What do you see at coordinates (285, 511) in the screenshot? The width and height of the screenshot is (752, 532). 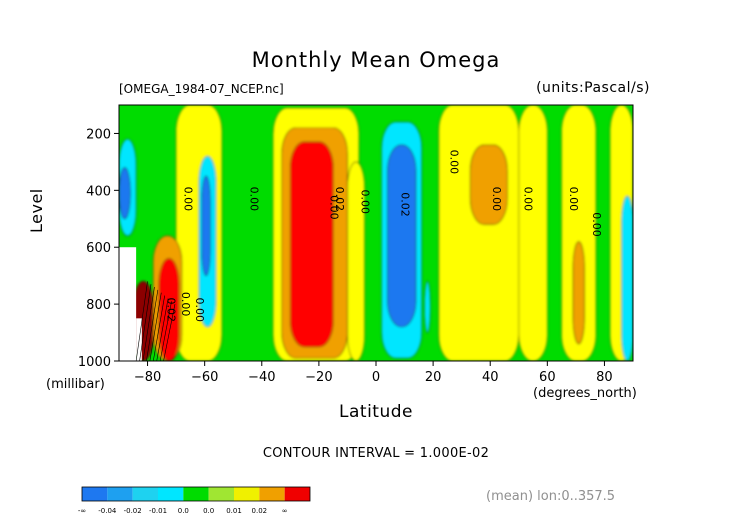 I see `colorbar-label: ∞` at bounding box center [285, 511].